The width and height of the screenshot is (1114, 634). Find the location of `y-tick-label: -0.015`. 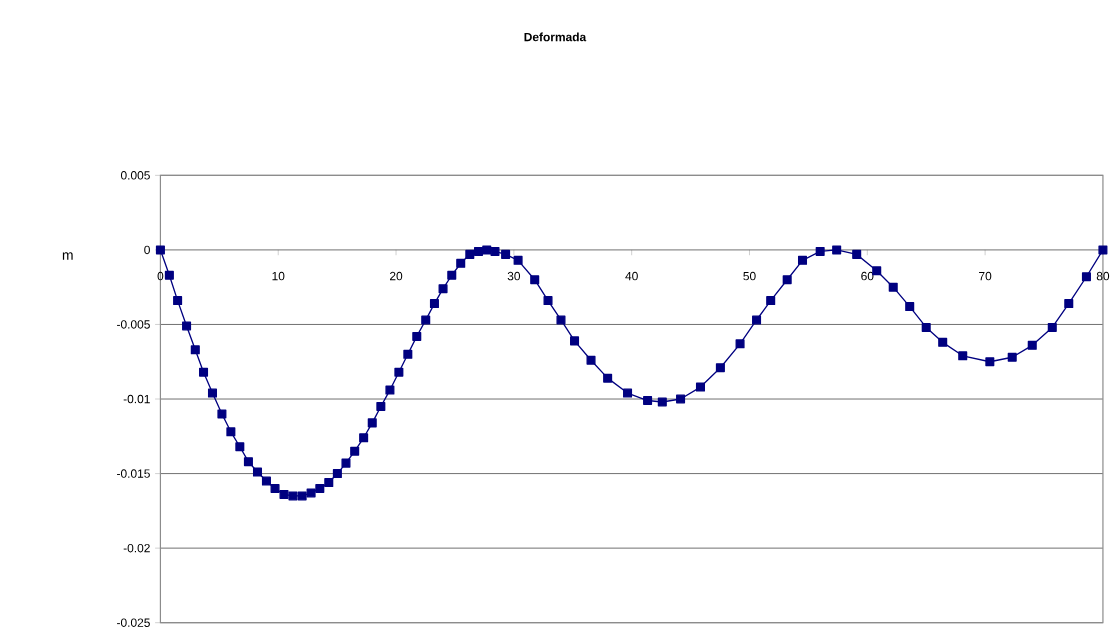

y-tick-label: -0.015 is located at coordinates (133, 473).